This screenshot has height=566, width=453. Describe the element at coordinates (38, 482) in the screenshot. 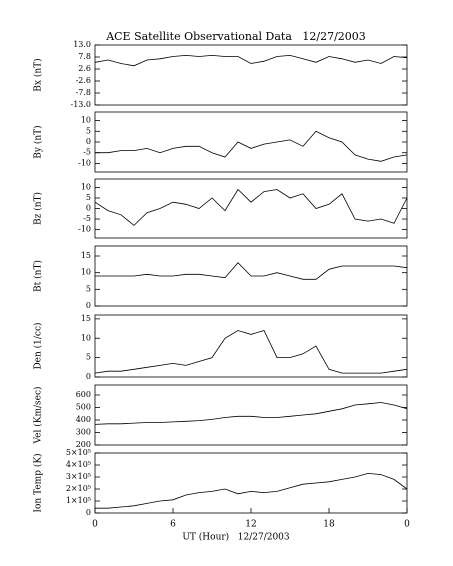

I see `y-axis-label: Ion Temp (K)` at that location.